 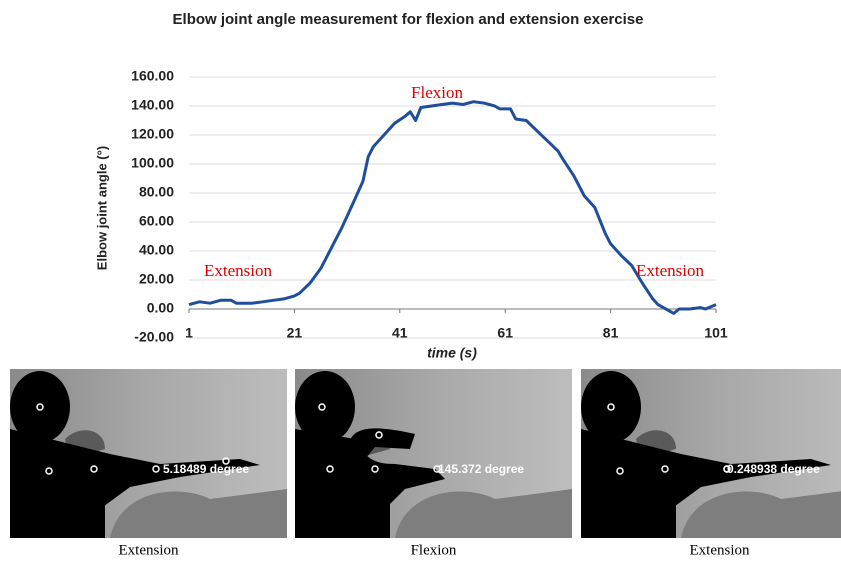 What do you see at coordinates (160, 308) in the screenshot?
I see `y-tick-label: 0.00` at bounding box center [160, 308].